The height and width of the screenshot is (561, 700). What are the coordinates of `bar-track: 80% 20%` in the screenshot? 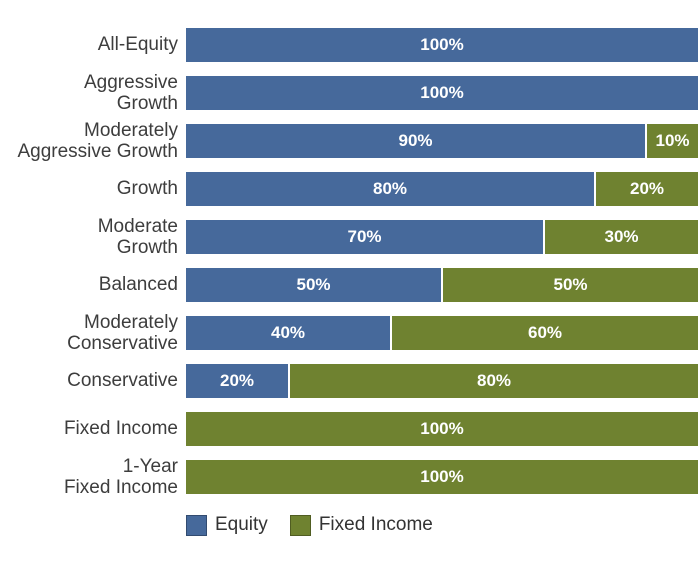 It's located at (442, 189).